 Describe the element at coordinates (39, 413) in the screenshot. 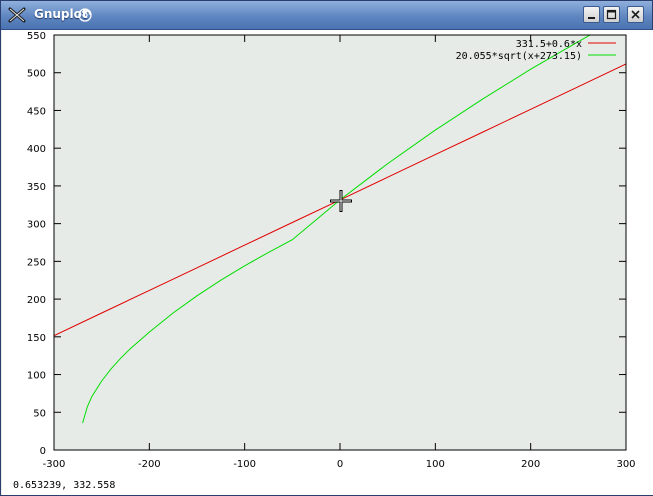

I see `y-tick-label: 50` at that location.